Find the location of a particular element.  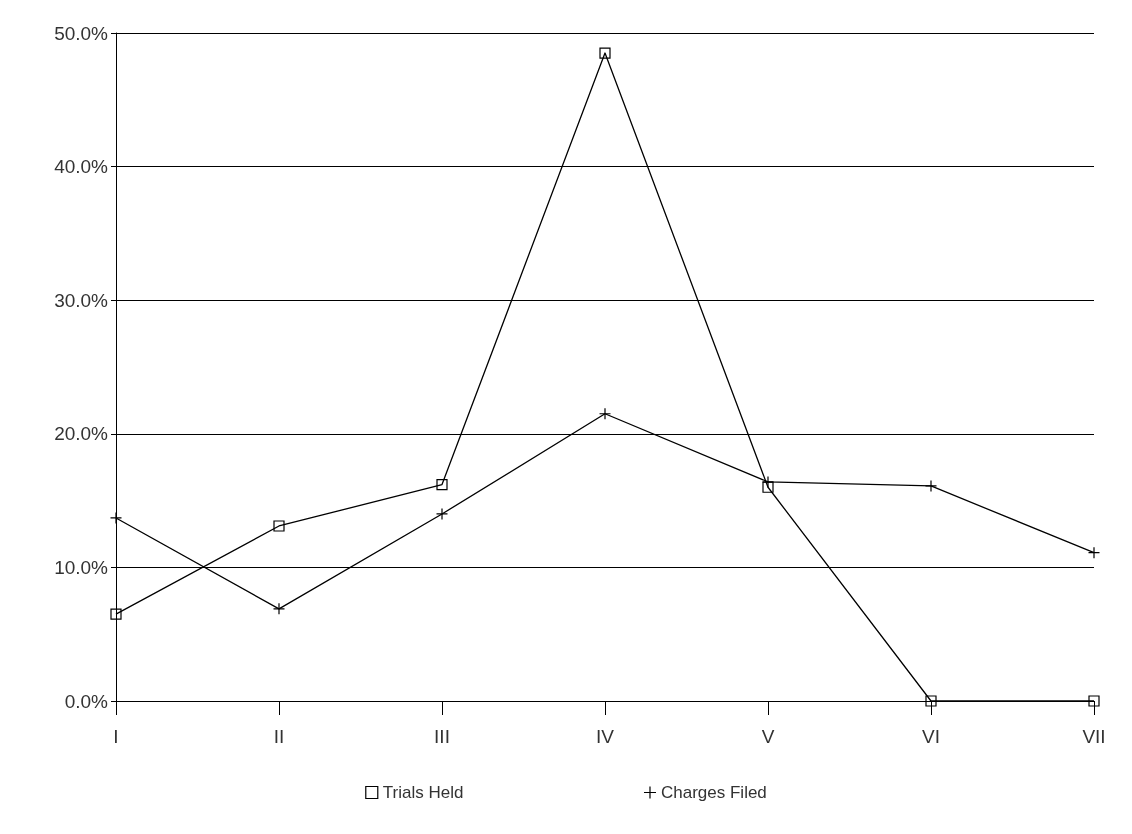

x-tick-label: II is located at coordinates (279, 736).